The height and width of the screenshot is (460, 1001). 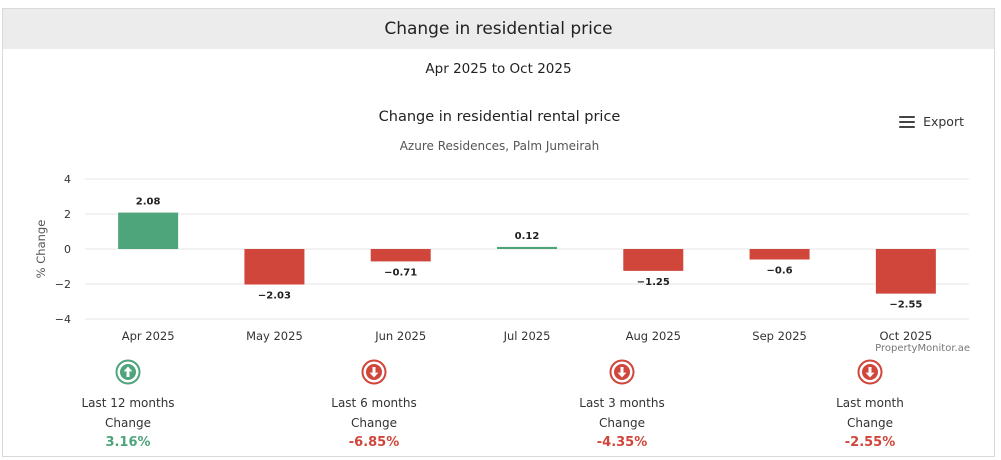 I want to click on y-tick-label: 2, so click(x=67, y=214).